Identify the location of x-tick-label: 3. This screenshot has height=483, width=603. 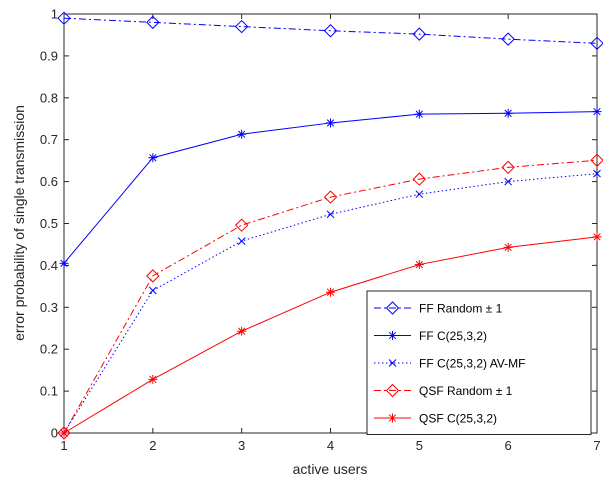
(241, 445).